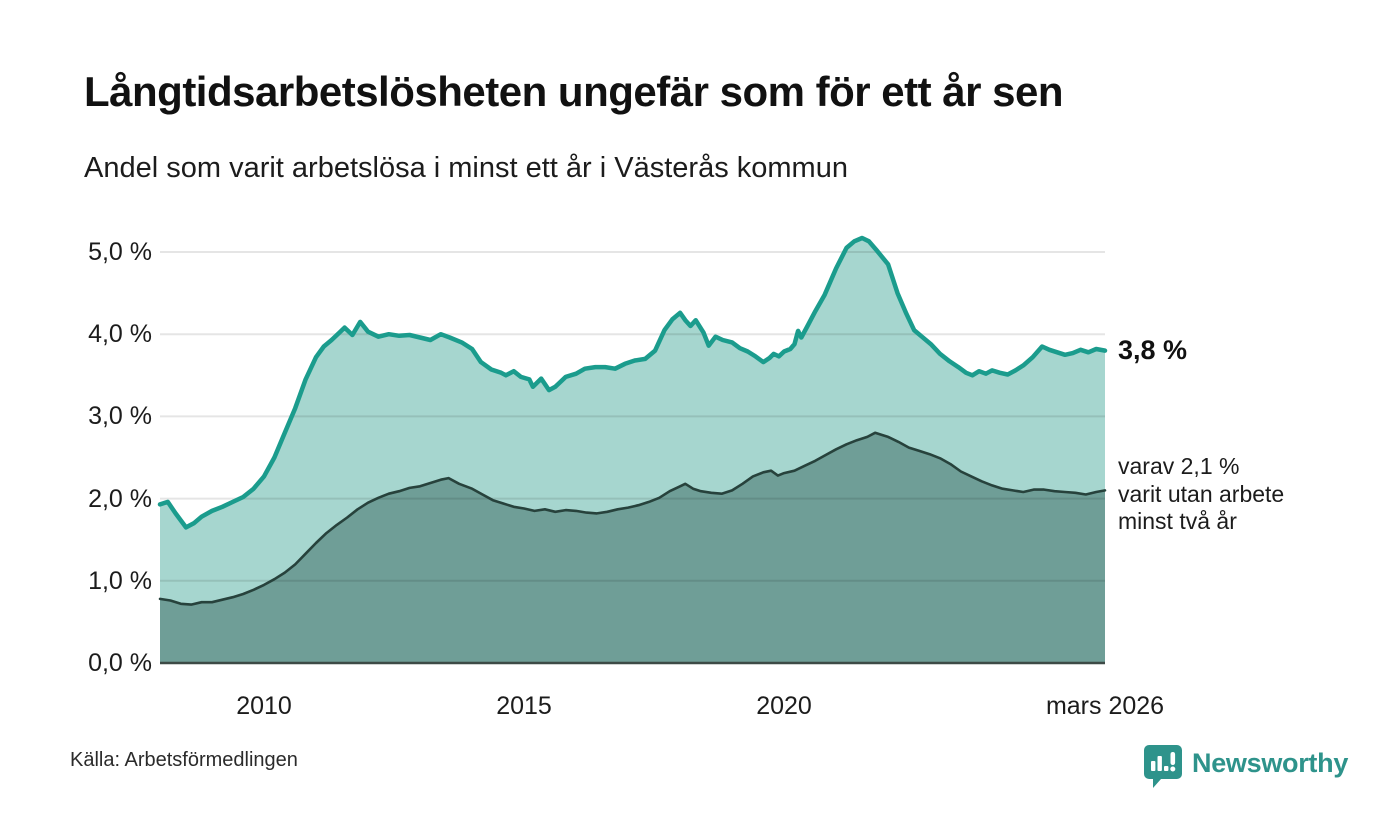 This screenshot has height=840, width=1400. I want to click on x-axis-label: 2020, so click(784, 706).